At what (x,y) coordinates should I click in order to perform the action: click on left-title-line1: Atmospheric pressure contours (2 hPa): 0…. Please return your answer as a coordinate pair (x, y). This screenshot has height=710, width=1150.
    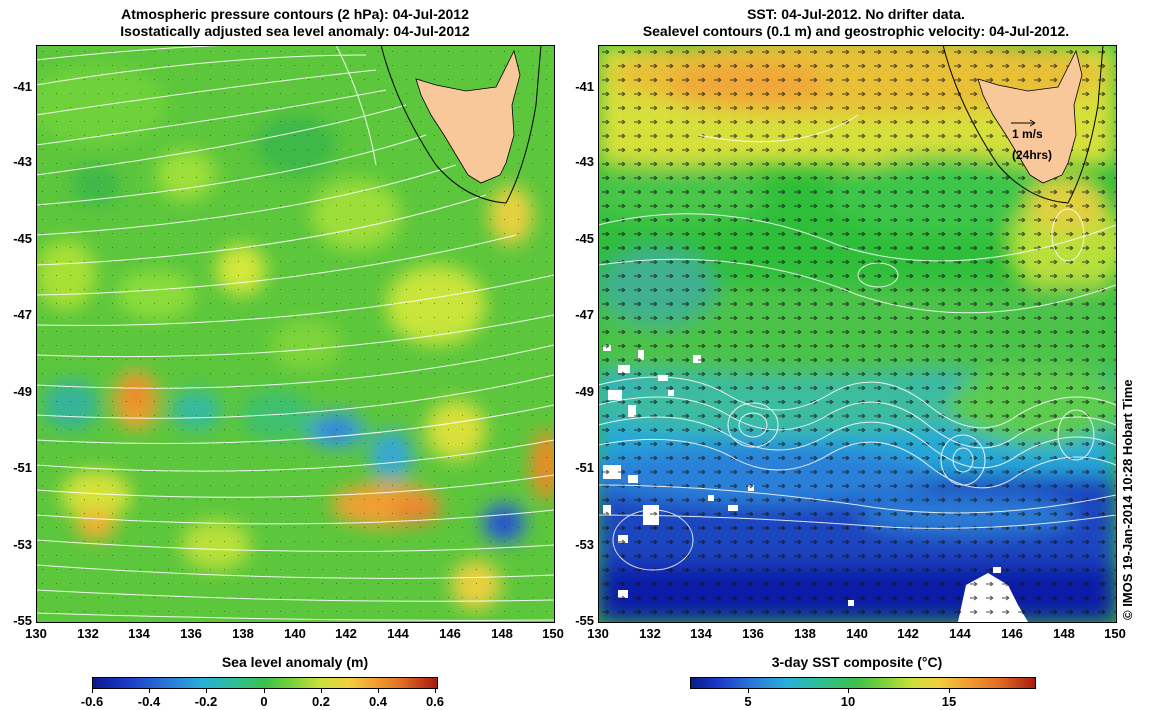
    Looking at the image, I should click on (295, 14).